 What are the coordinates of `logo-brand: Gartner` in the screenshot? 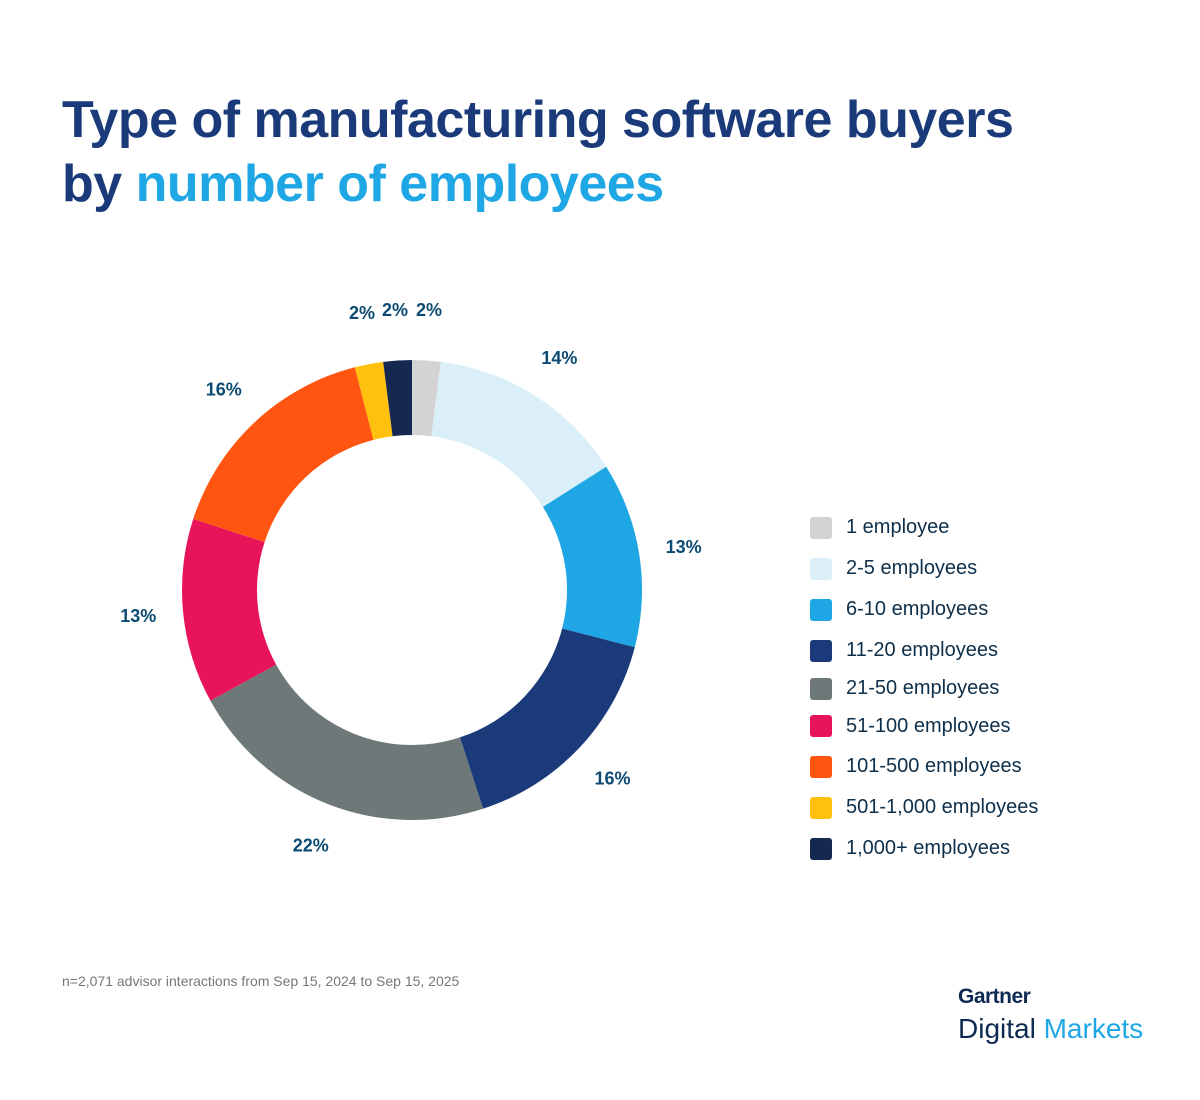 It's located at (994, 996).